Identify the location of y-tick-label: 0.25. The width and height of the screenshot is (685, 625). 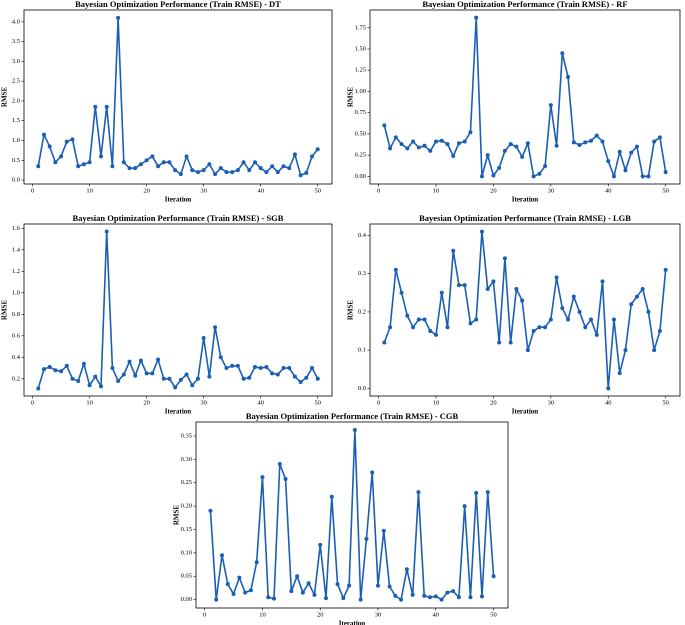
(186, 482).